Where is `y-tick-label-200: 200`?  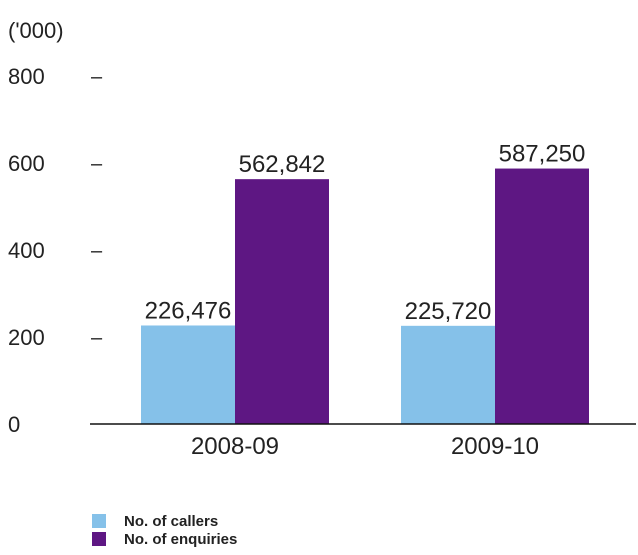
y-tick-label-200: 200 is located at coordinates (26, 337).